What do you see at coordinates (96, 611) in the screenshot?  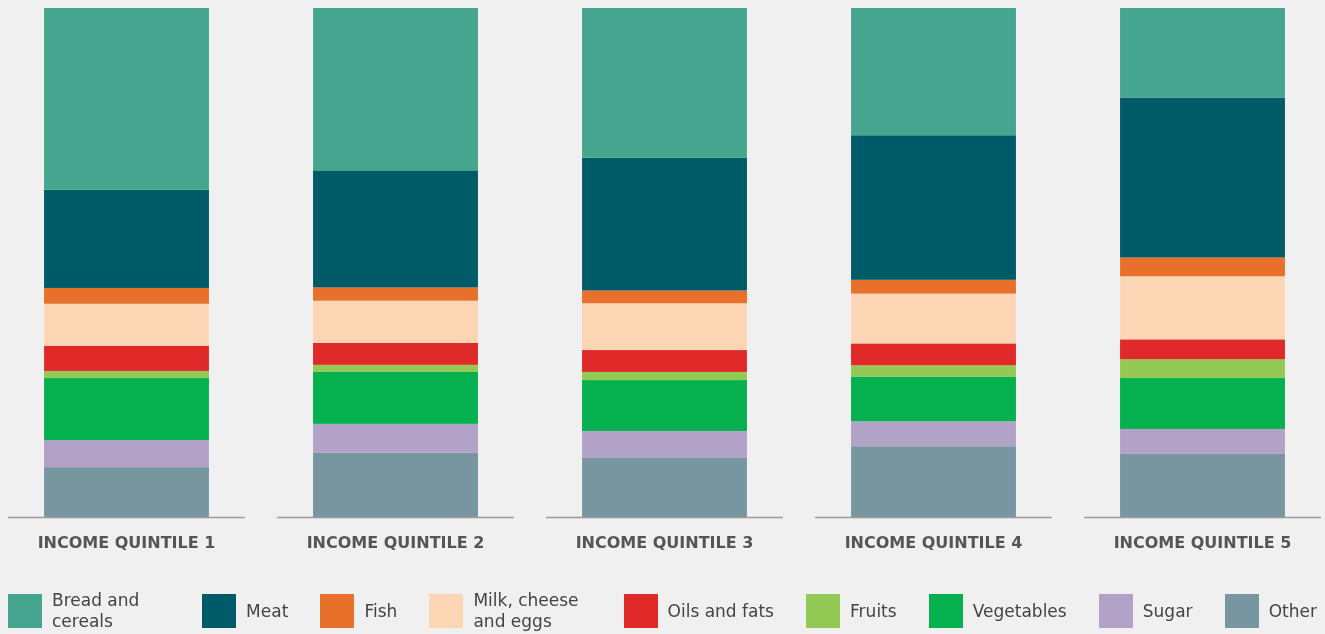 I see `legend-label: Bread and cereals` at bounding box center [96, 611].